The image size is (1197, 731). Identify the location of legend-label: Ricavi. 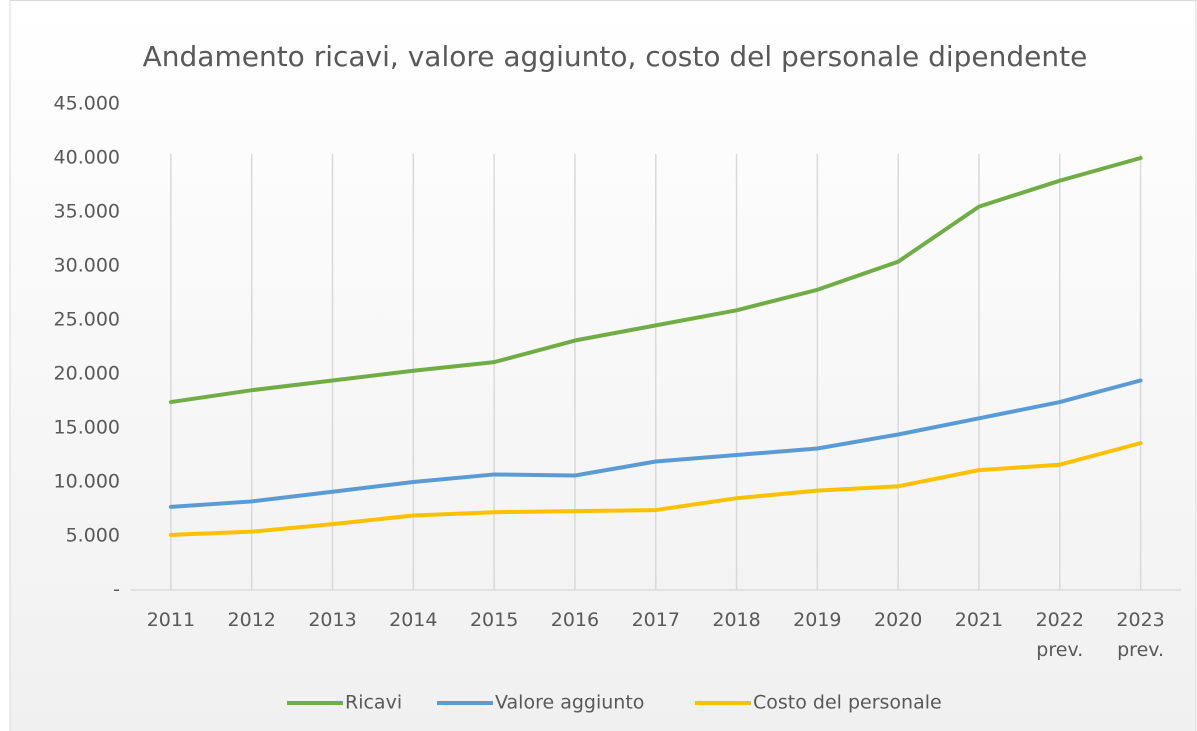
(373, 703).